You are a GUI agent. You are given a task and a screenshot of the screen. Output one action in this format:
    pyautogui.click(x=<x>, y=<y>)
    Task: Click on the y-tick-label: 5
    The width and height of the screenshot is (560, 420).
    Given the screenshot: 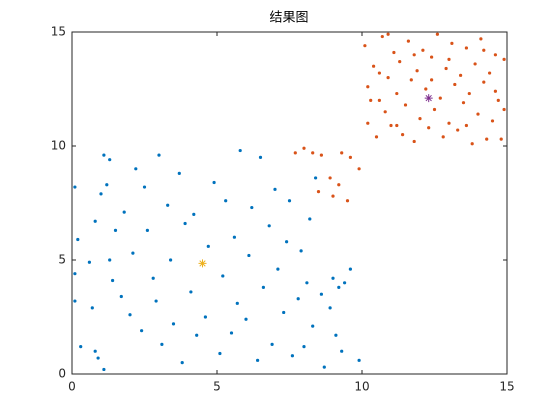 What is the action you would take?
    pyautogui.click(x=62, y=260)
    